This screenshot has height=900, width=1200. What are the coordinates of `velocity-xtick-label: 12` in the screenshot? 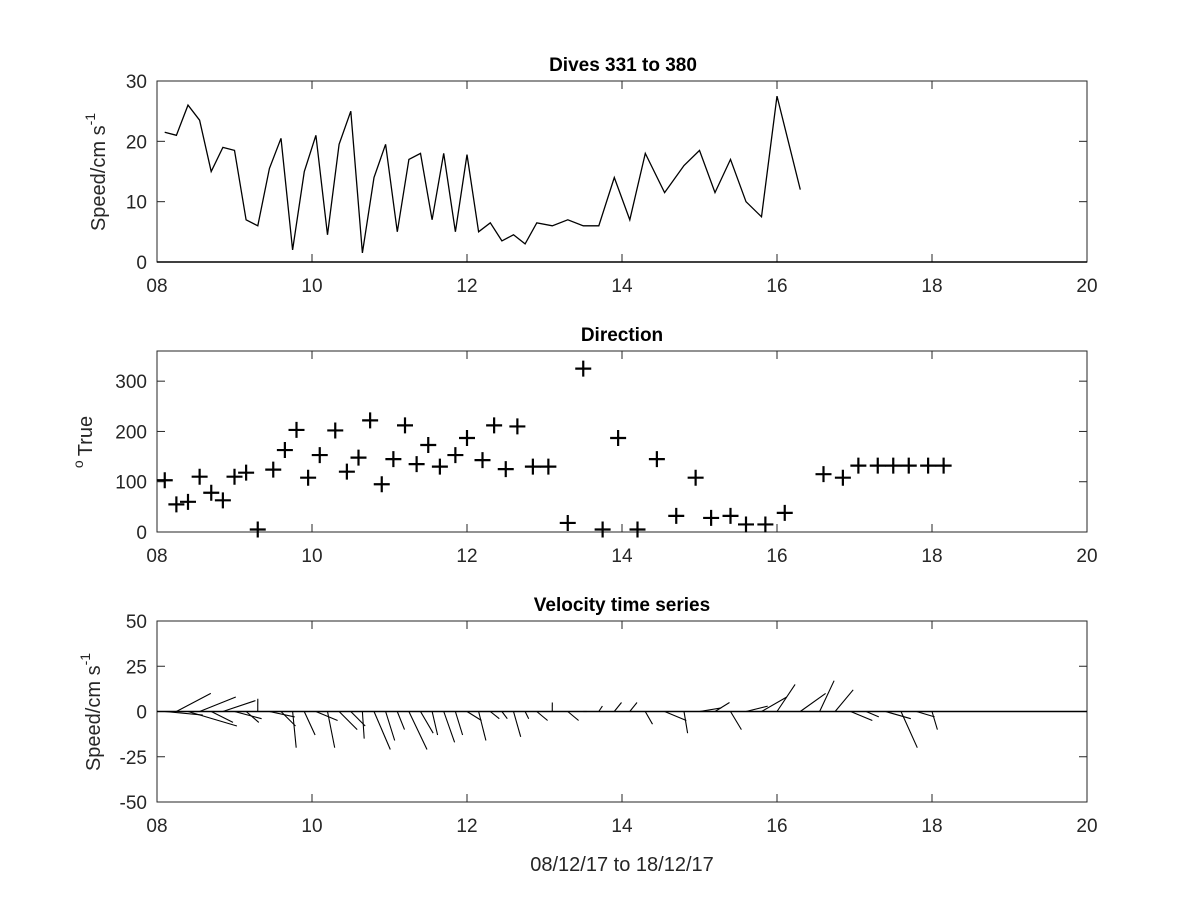 It's located at (466, 826).